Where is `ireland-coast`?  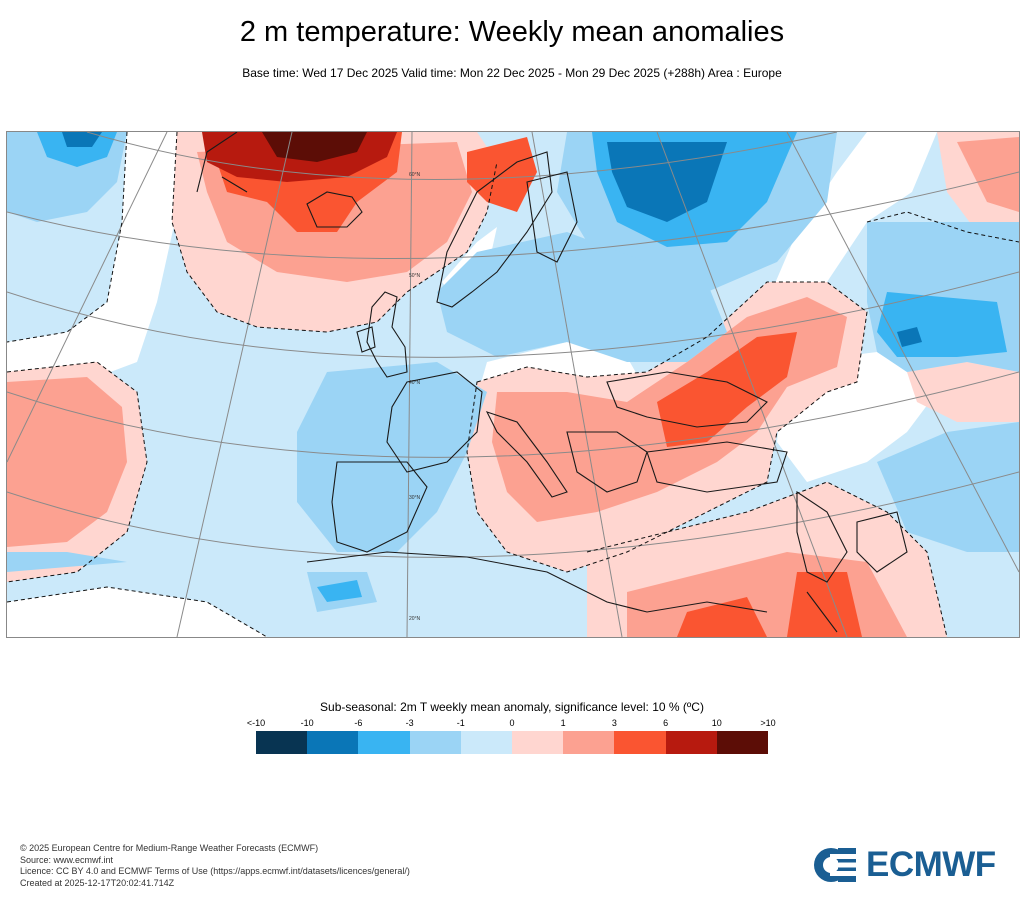
ireland-coast is located at coordinates (366, 339).